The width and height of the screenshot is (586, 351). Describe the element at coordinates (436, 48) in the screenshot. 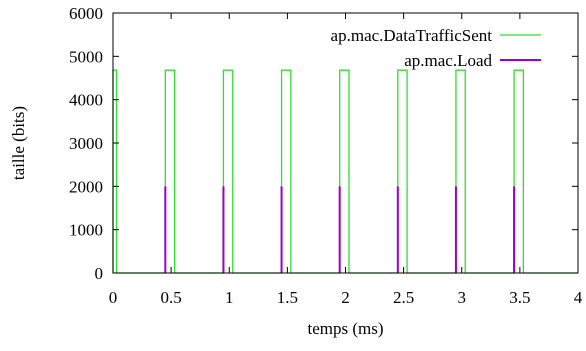

I see `legend: ap.mac.DataTrafficSent ap.mac.Load` at that location.